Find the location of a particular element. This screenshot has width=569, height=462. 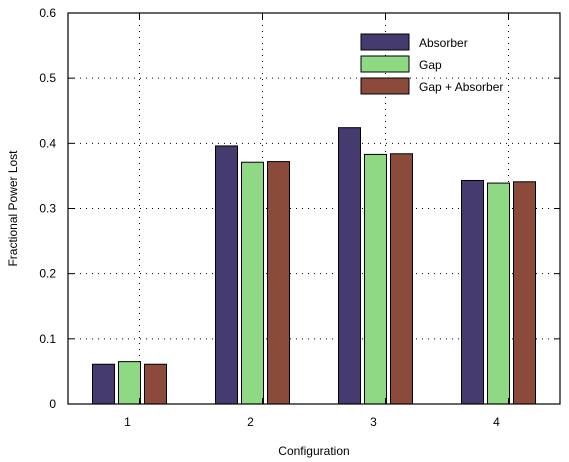

x-tick-label: 4 is located at coordinates (496, 422).